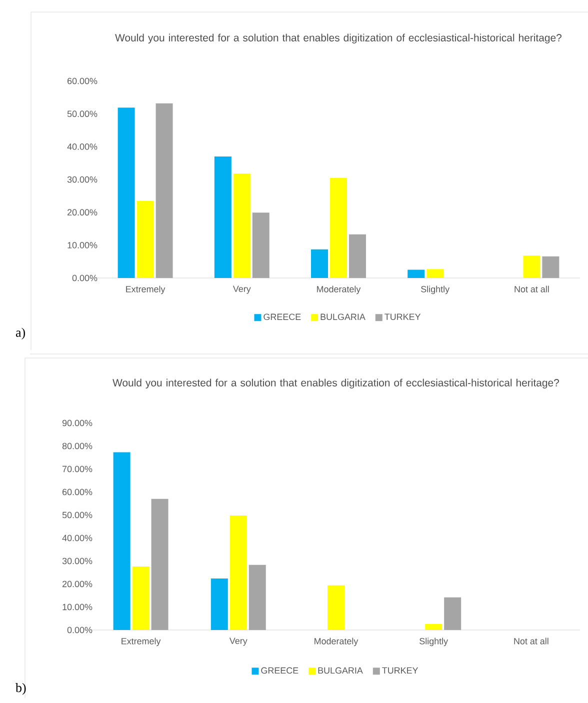  What do you see at coordinates (77, 469) in the screenshot?
I see `y-tick-label: 70.00%` at bounding box center [77, 469].